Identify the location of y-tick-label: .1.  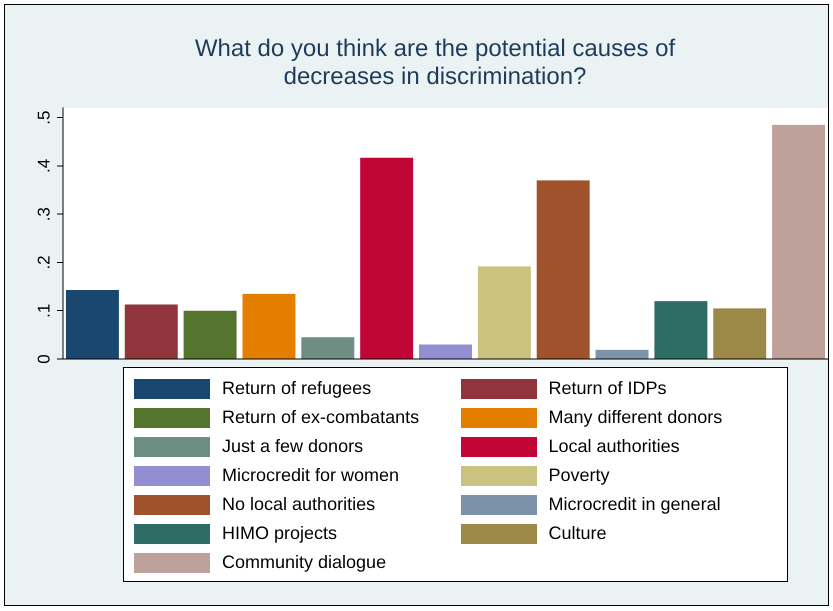
(44, 311).